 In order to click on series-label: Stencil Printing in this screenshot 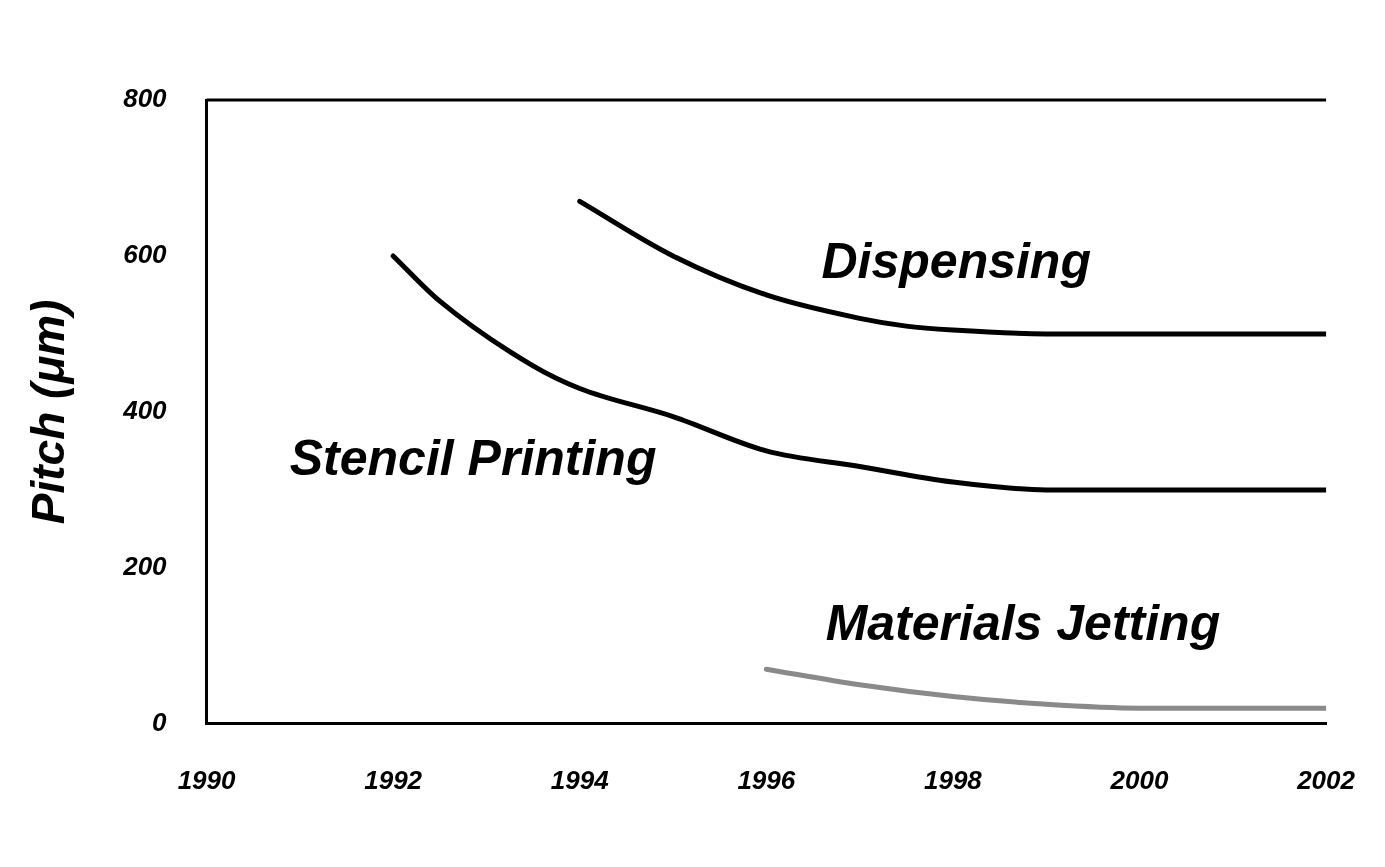, I will do `click(473, 457)`.